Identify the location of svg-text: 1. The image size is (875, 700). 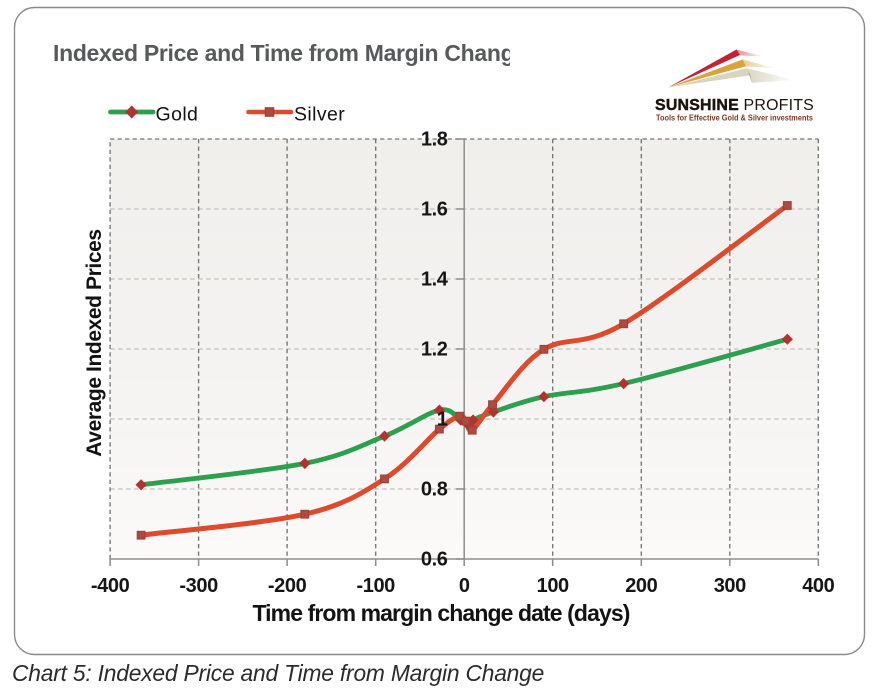
(442, 420).